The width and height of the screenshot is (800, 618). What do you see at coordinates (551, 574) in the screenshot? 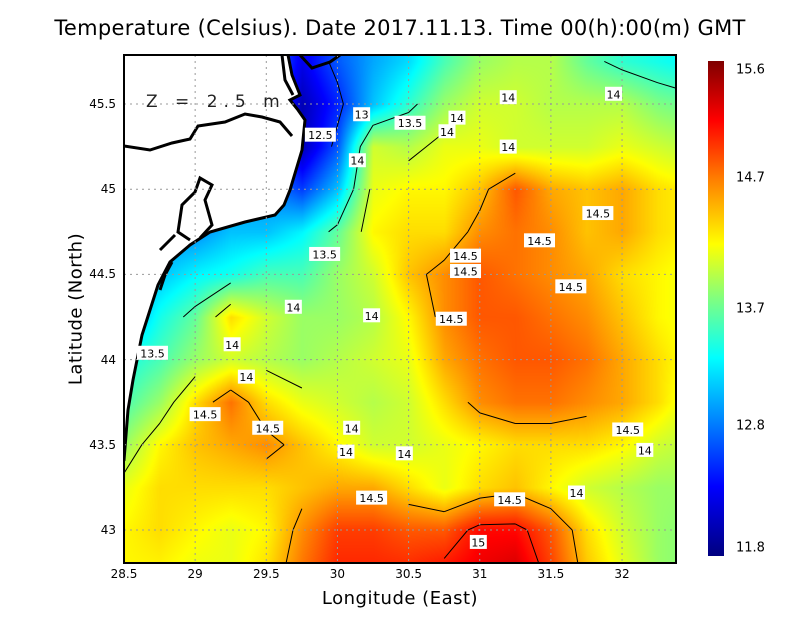
I see `x-tick-label: 31.5` at bounding box center [551, 574].